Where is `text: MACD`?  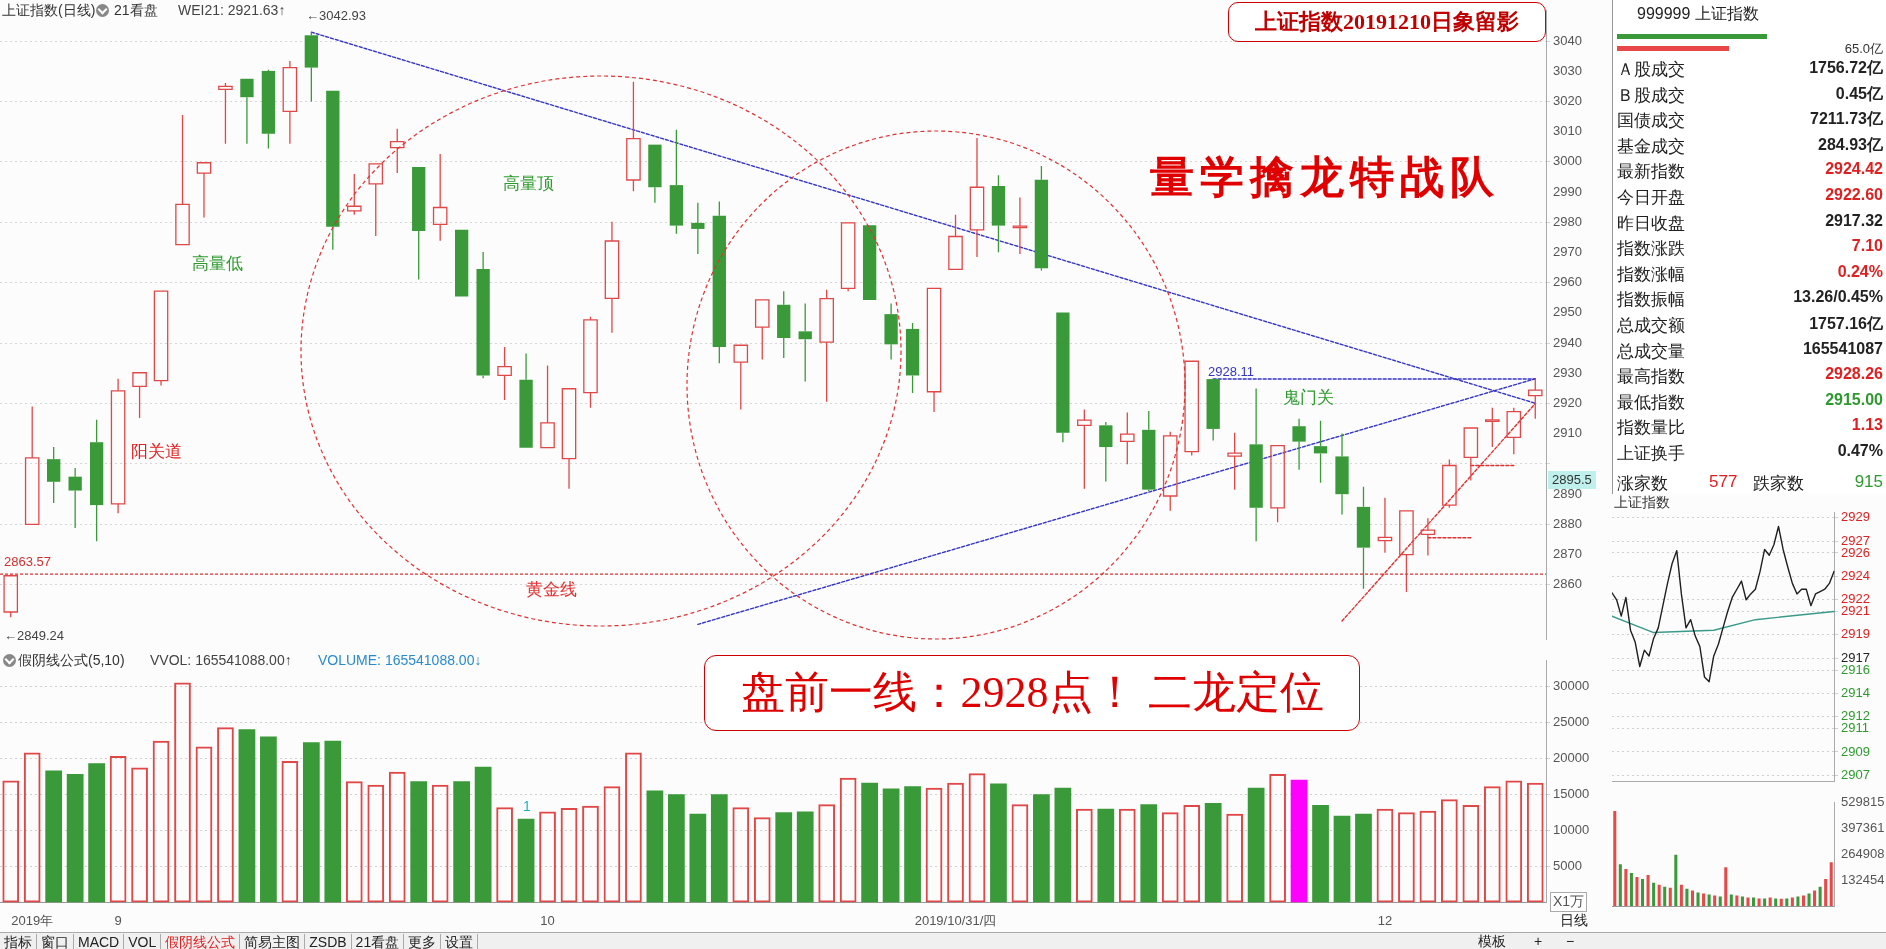 text: MACD is located at coordinates (99, 941).